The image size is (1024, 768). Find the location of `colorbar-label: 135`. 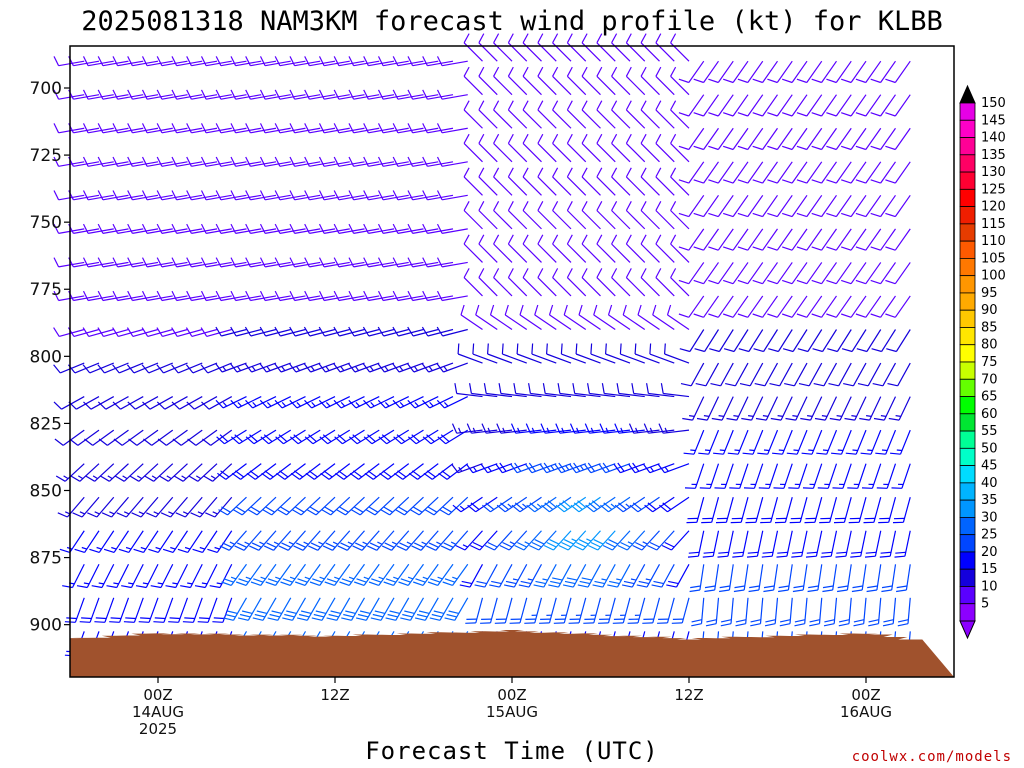

colorbar-label: 135 is located at coordinates (993, 155).